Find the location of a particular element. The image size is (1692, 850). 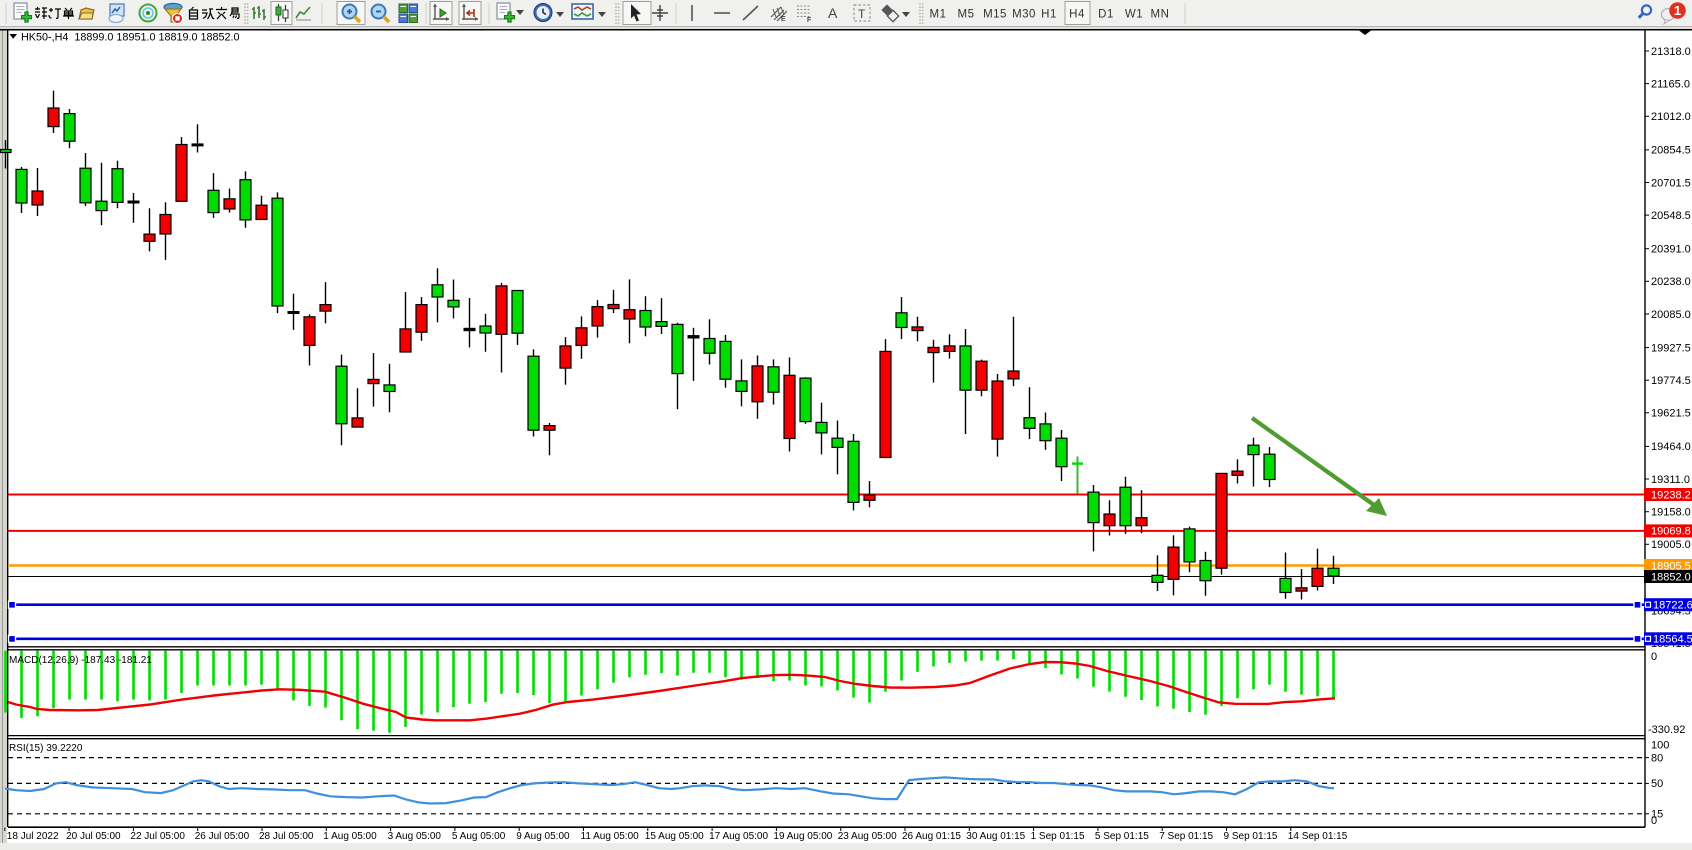

svg-text: 17 Aug 05:00 is located at coordinates (738, 836).